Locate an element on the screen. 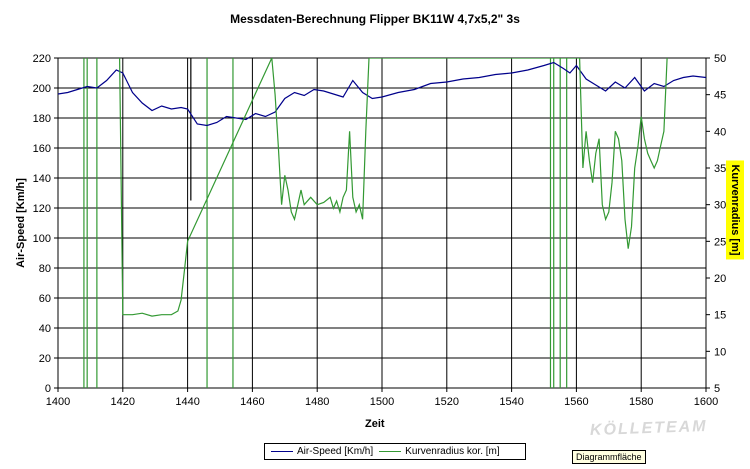 The image size is (750, 469). y-right-tick-label: 35 is located at coordinates (720, 169).